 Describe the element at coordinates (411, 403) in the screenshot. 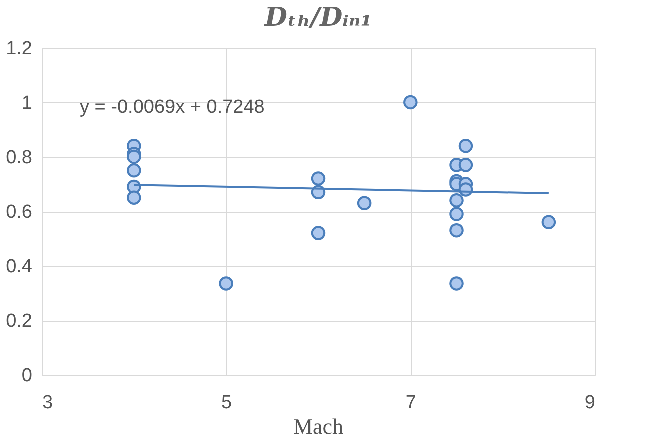

I see `x-tick-label: 7` at that location.